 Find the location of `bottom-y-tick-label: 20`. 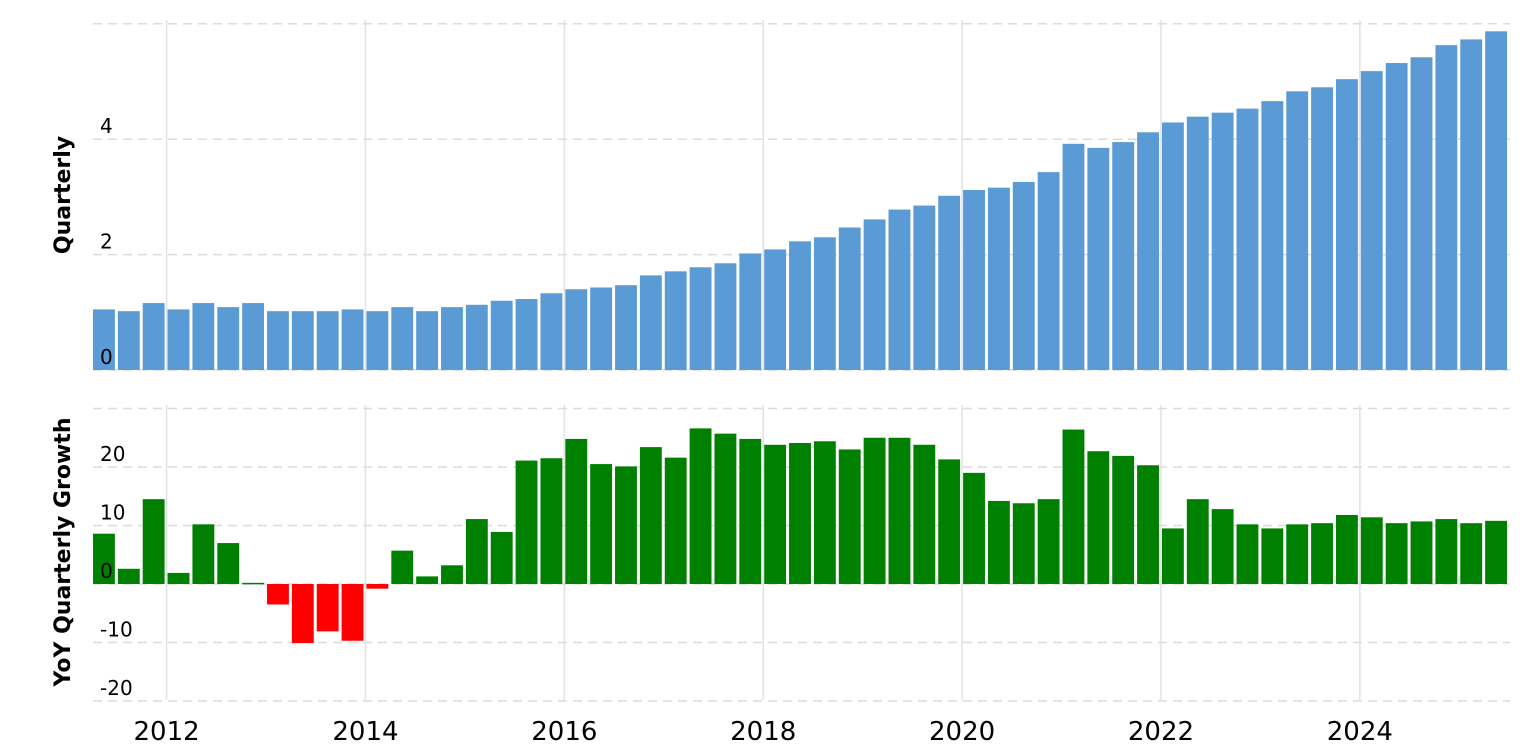

bottom-y-tick-label: 20 is located at coordinates (112, 454).